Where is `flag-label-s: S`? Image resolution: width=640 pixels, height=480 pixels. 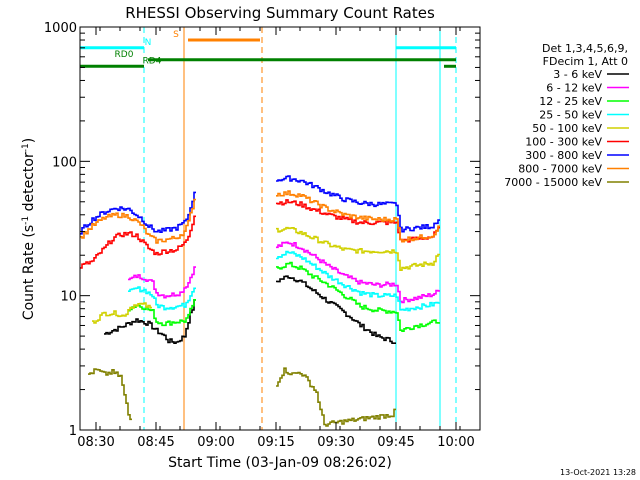 flag-label-s: S is located at coordinates (176, 35).